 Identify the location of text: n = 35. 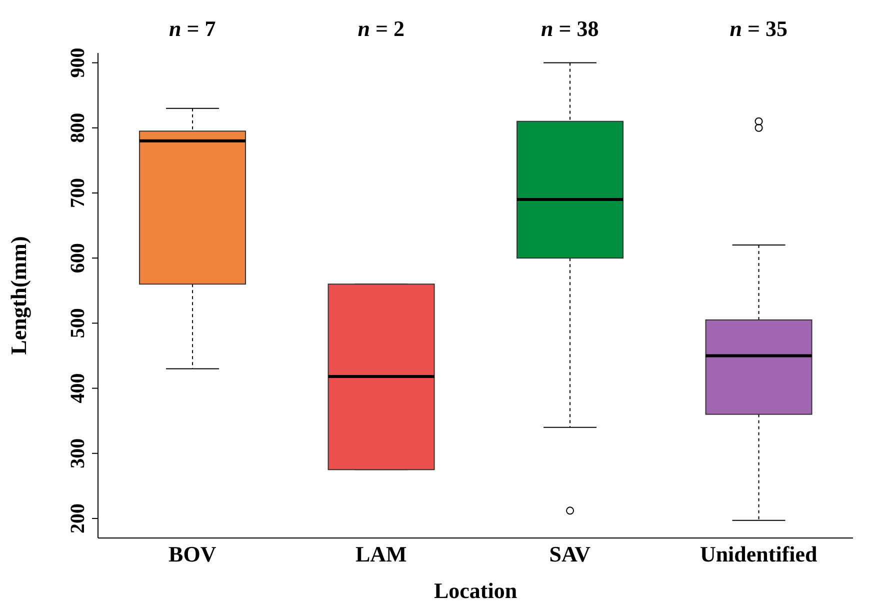
(758, 29).